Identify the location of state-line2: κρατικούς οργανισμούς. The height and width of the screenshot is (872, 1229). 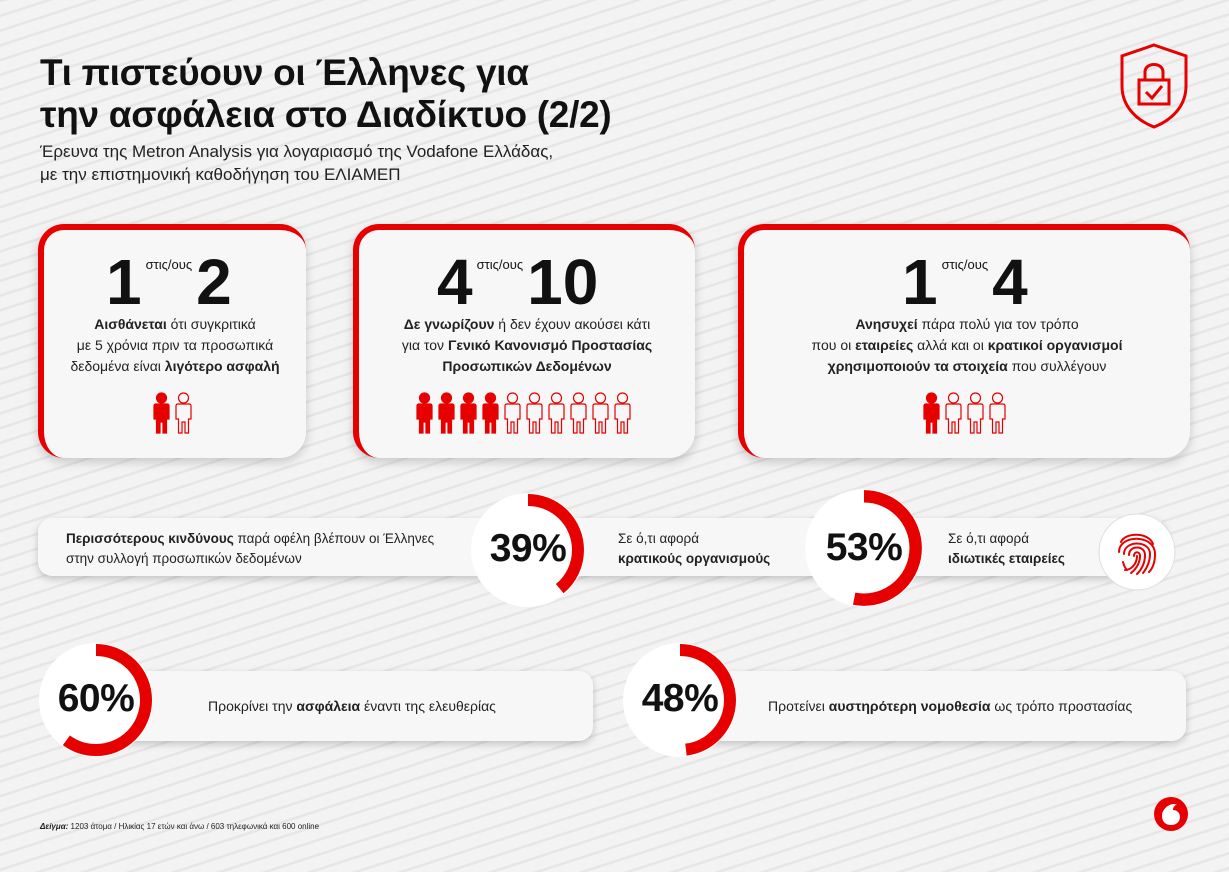
(694, 558).